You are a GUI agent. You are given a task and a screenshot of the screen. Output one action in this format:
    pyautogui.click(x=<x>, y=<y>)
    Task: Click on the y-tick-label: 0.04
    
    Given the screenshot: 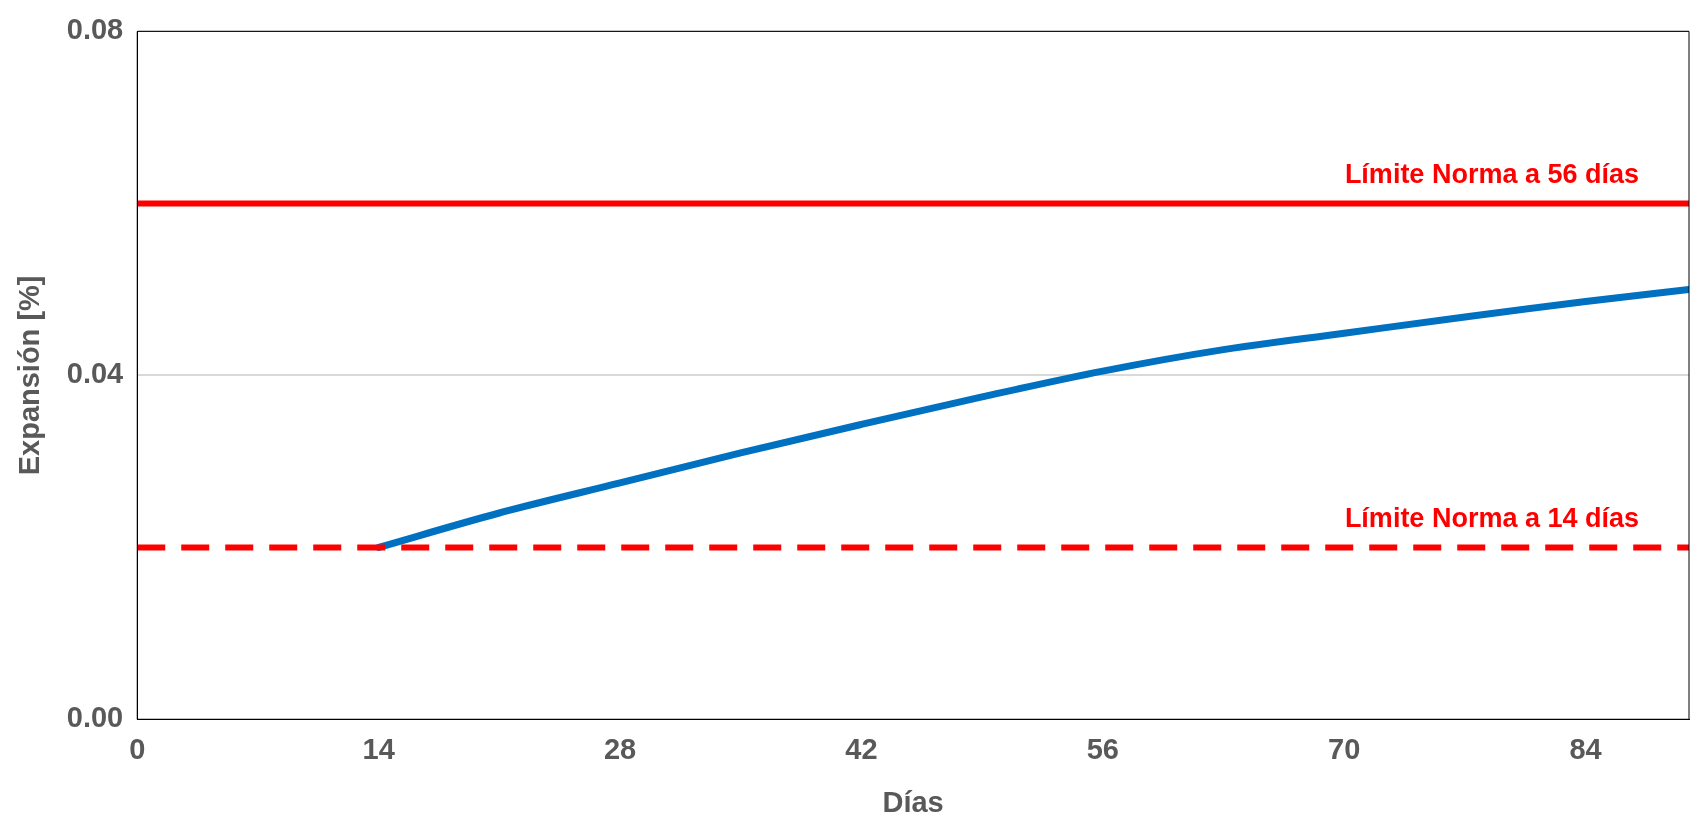 What is the action you would take?
    pyautogui.click(x=95, y=373)
    